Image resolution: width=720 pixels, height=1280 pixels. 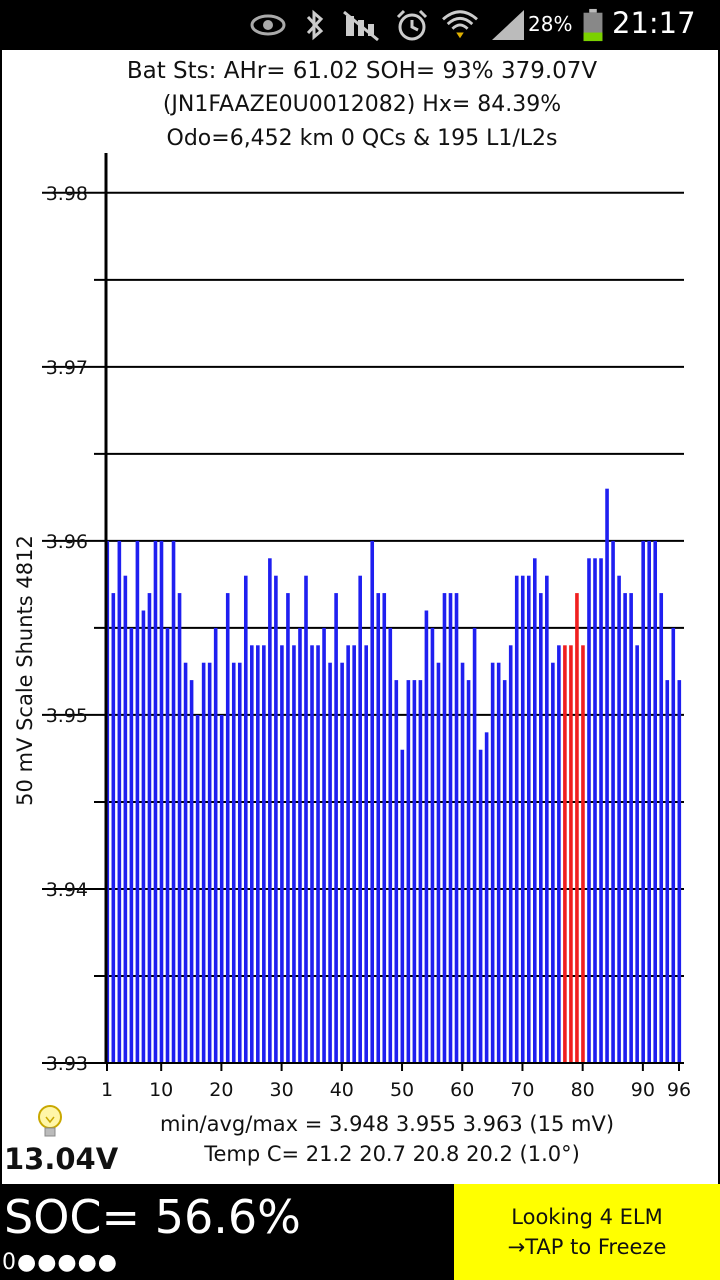 I want to click on battery-icon, so click(x=593, y=25).